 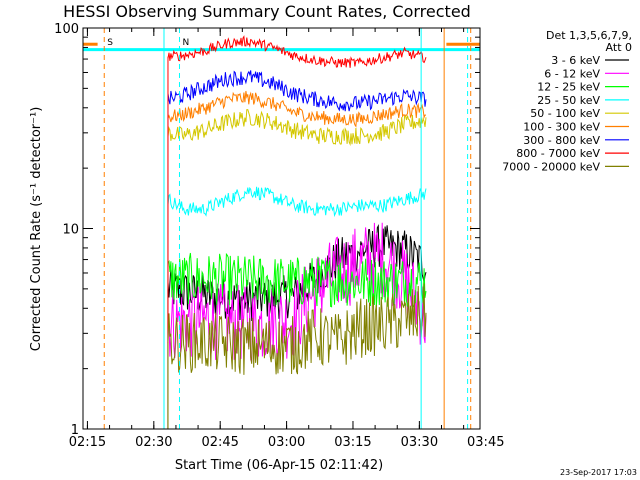 I want to click on y-tick-label: 1, so click(x=75, y=430).